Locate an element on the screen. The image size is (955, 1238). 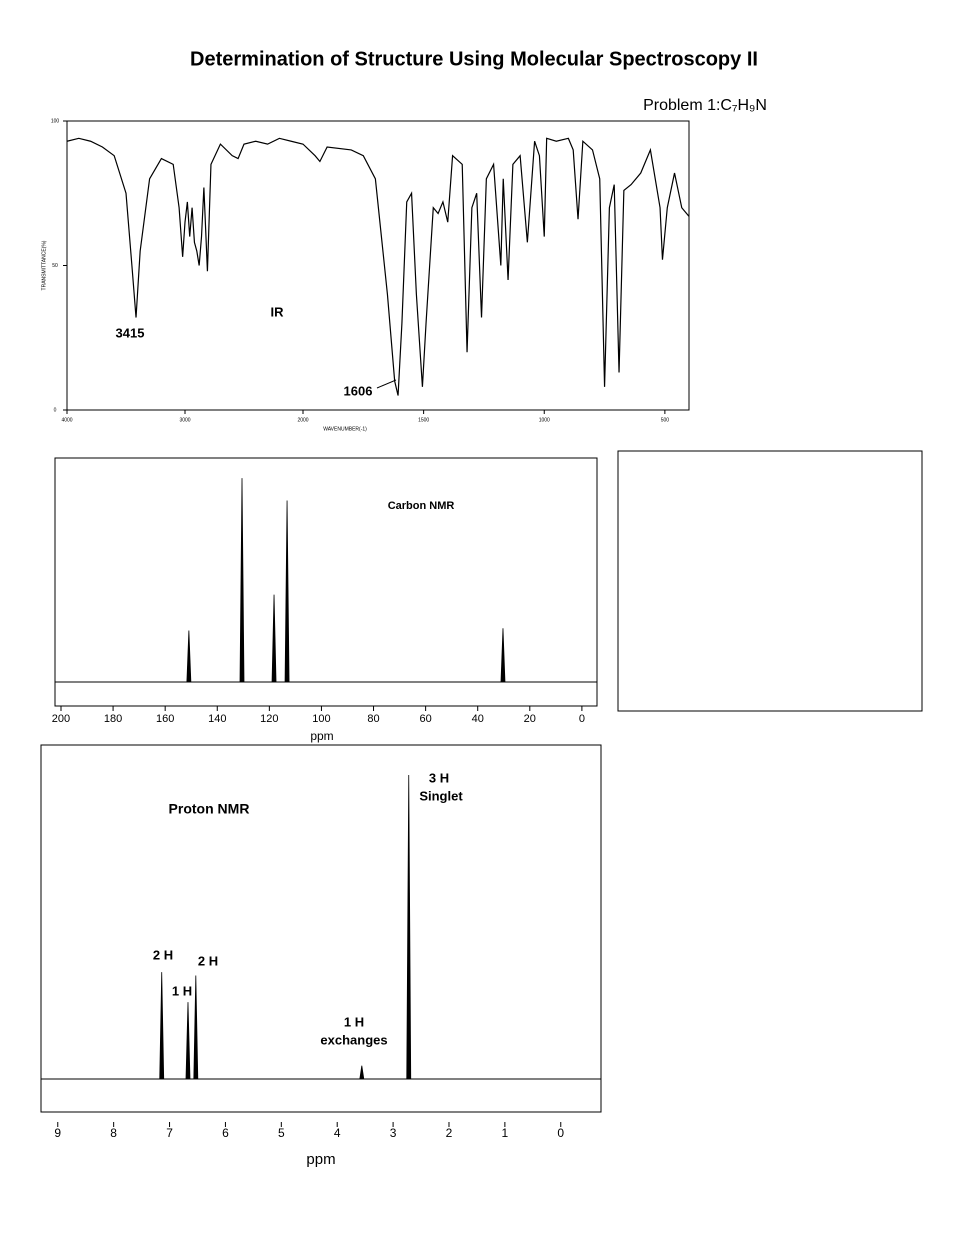
x-tick-label: 80 is located at coordinates (373, 719).